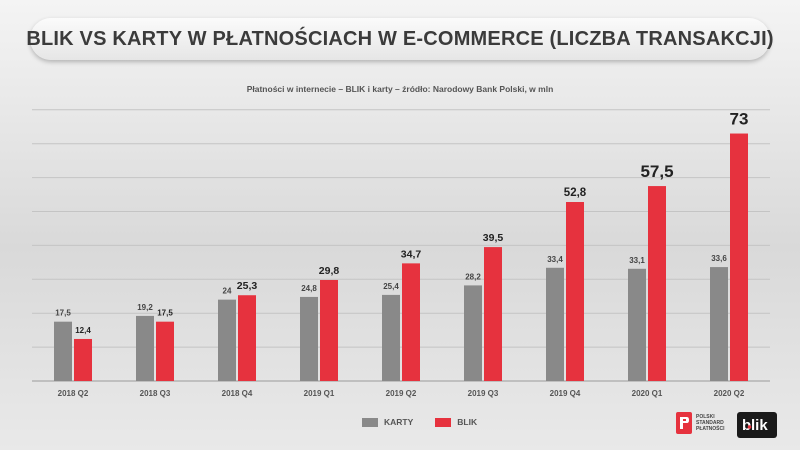 The height and width of the screenshot is (450, 800). Describe the element at coordinates (370, 422) in the screenshot. I see `legend-swatch-karty` at that location.